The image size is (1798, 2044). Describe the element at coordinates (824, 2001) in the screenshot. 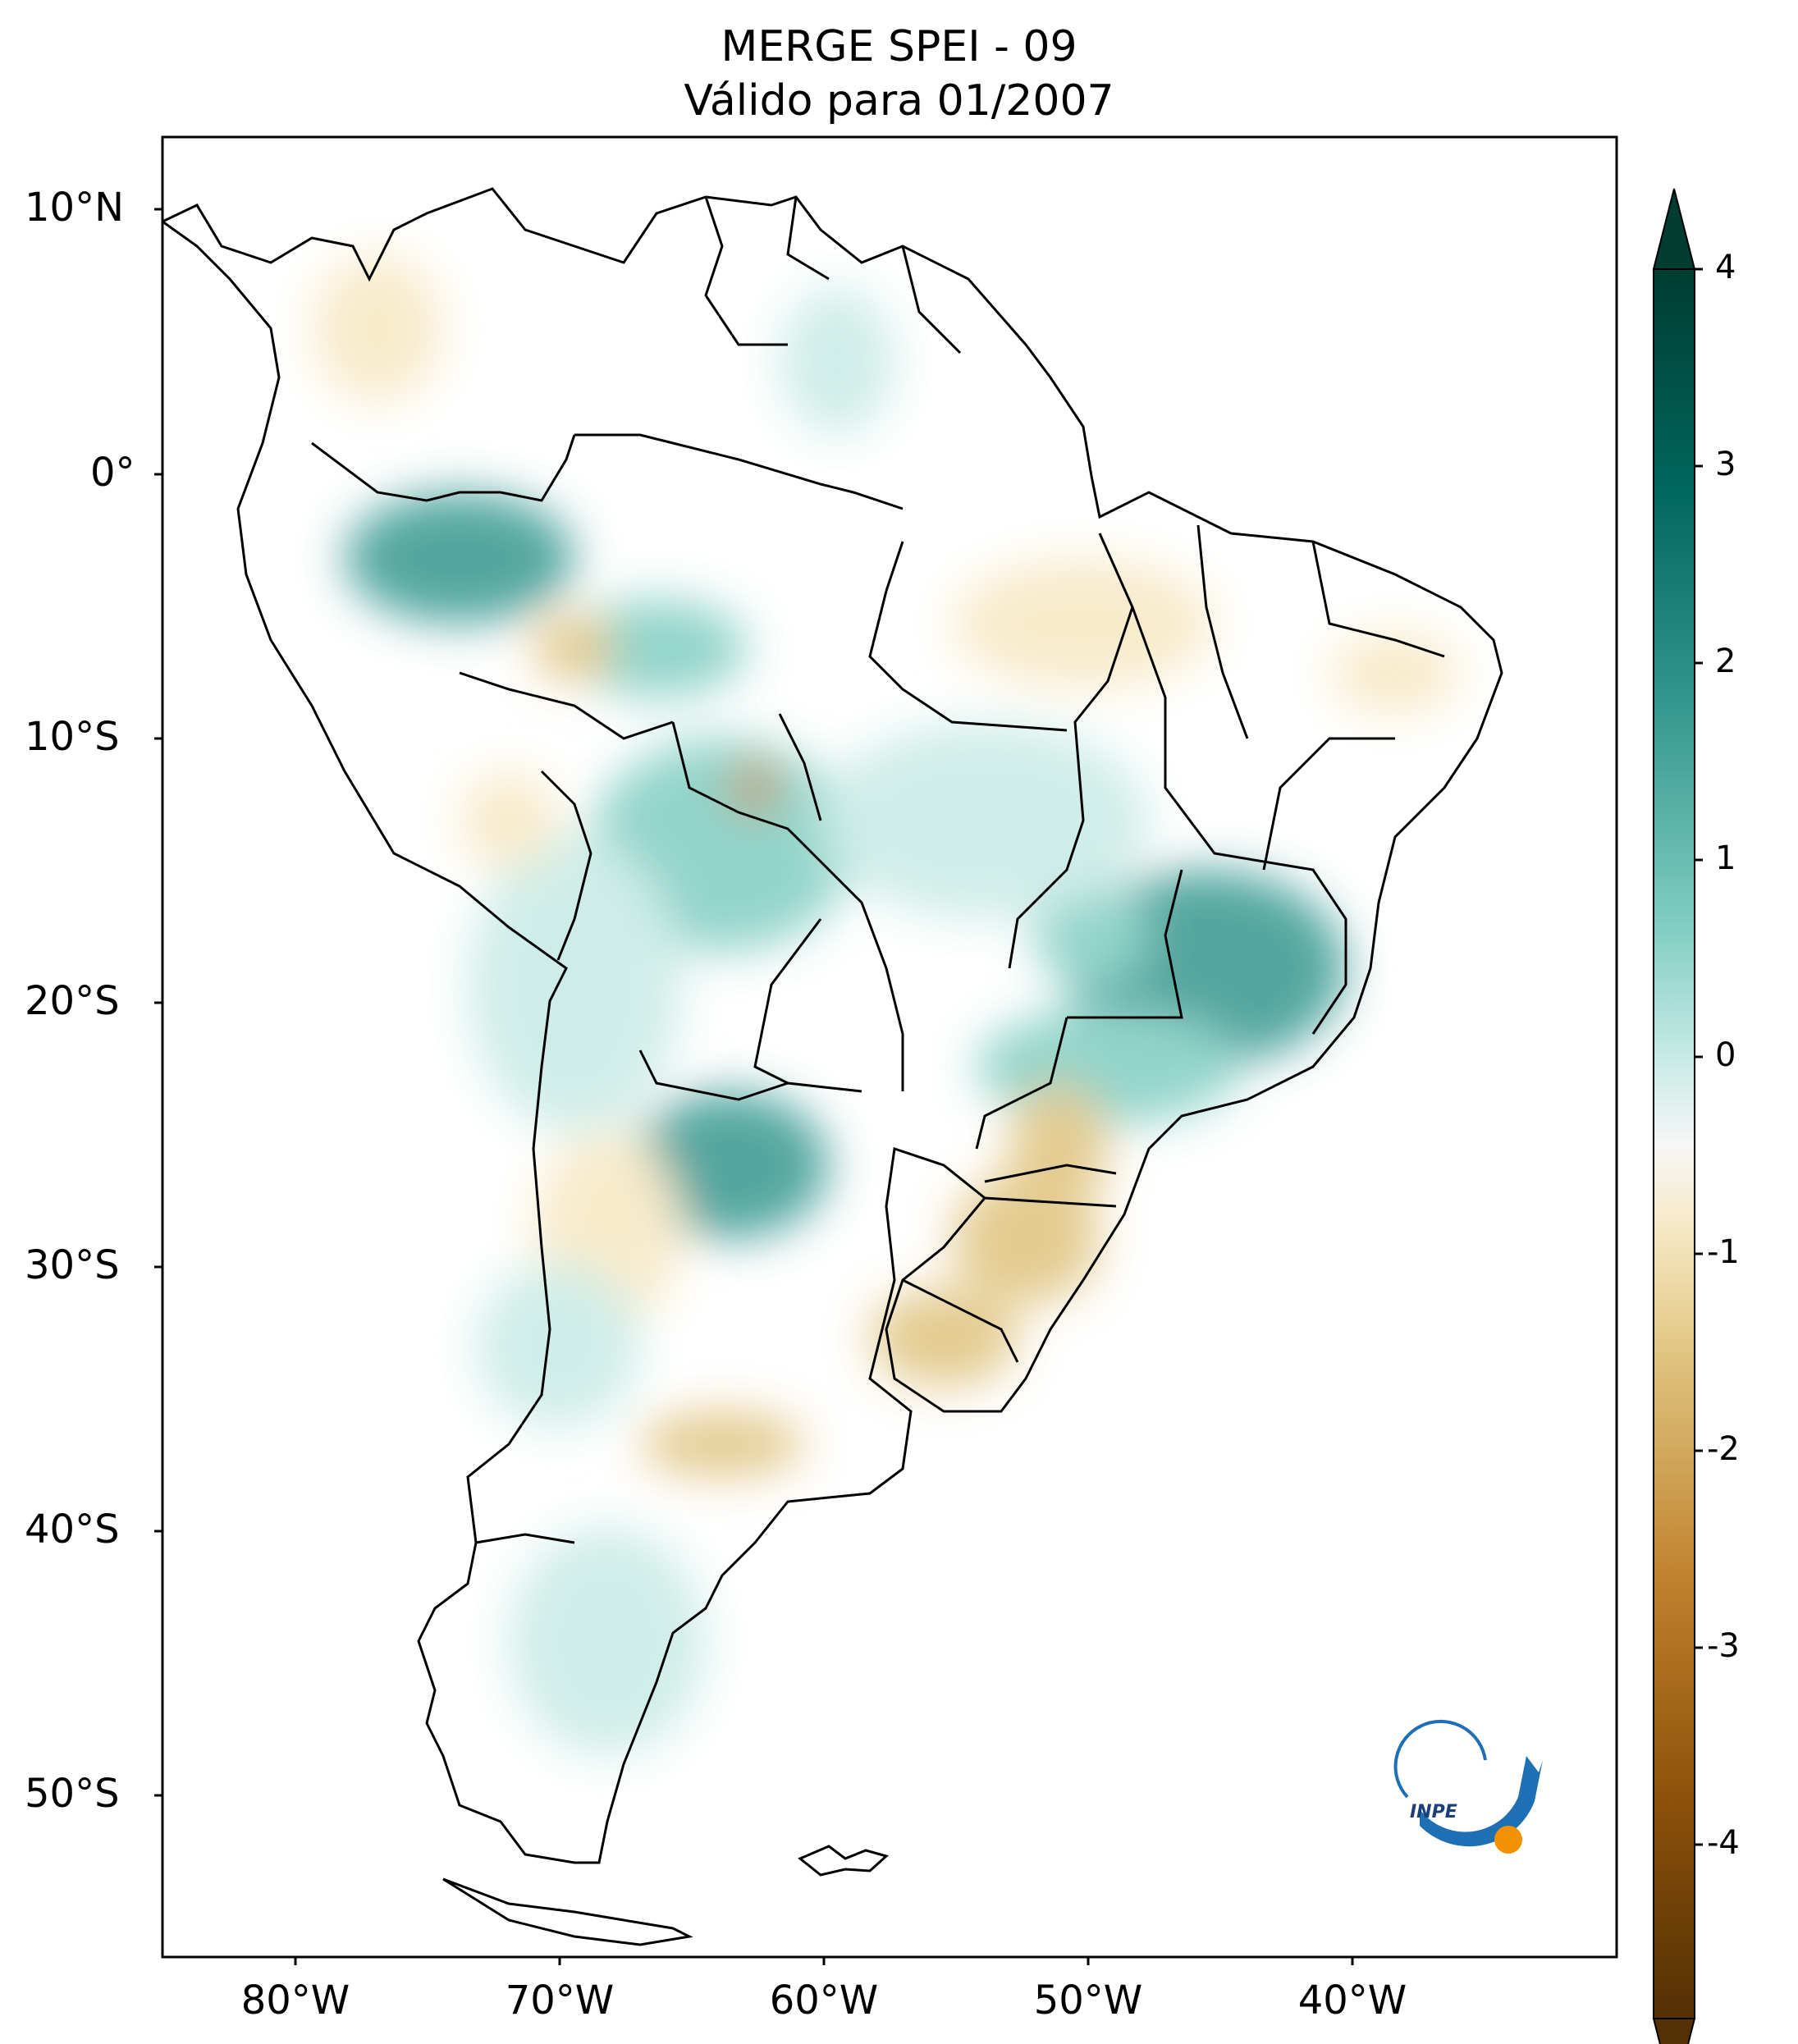

I see `lon-label-60w: 60°W` at that location.